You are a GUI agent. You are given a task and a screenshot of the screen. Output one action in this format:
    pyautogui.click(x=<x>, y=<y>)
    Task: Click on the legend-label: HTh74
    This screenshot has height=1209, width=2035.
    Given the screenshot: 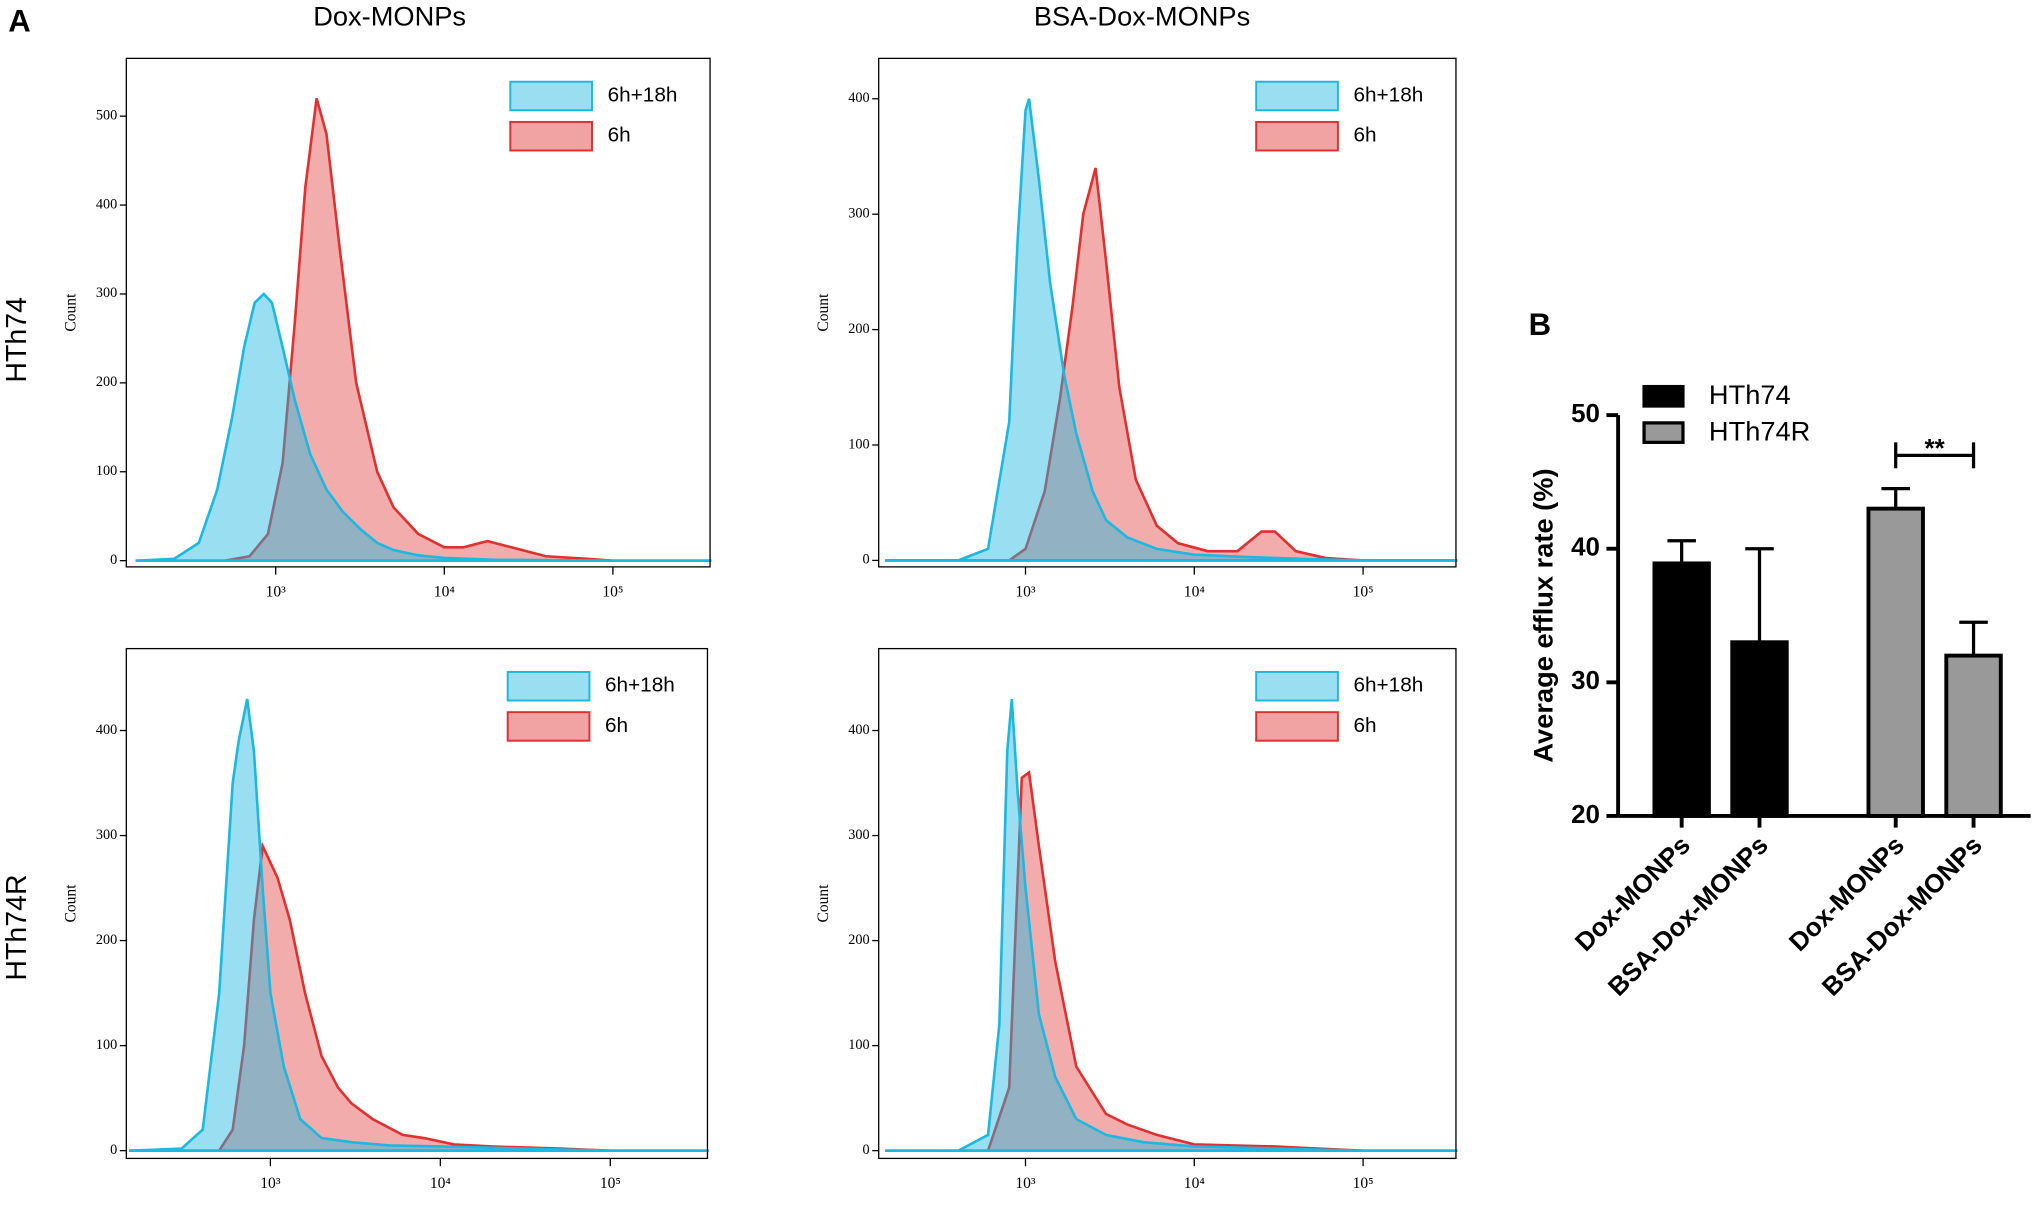 What is the action you would take?
    pyautogui.click(x=1750, y=394)
    